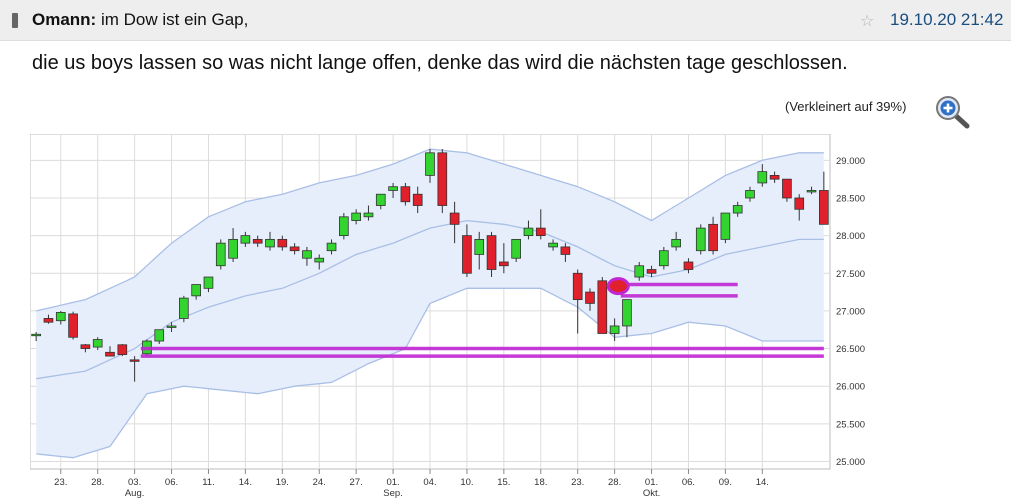  Describe the element at coordinates (393, 493) in the screenshot. I see `x-month-label: Sep.` at that location.